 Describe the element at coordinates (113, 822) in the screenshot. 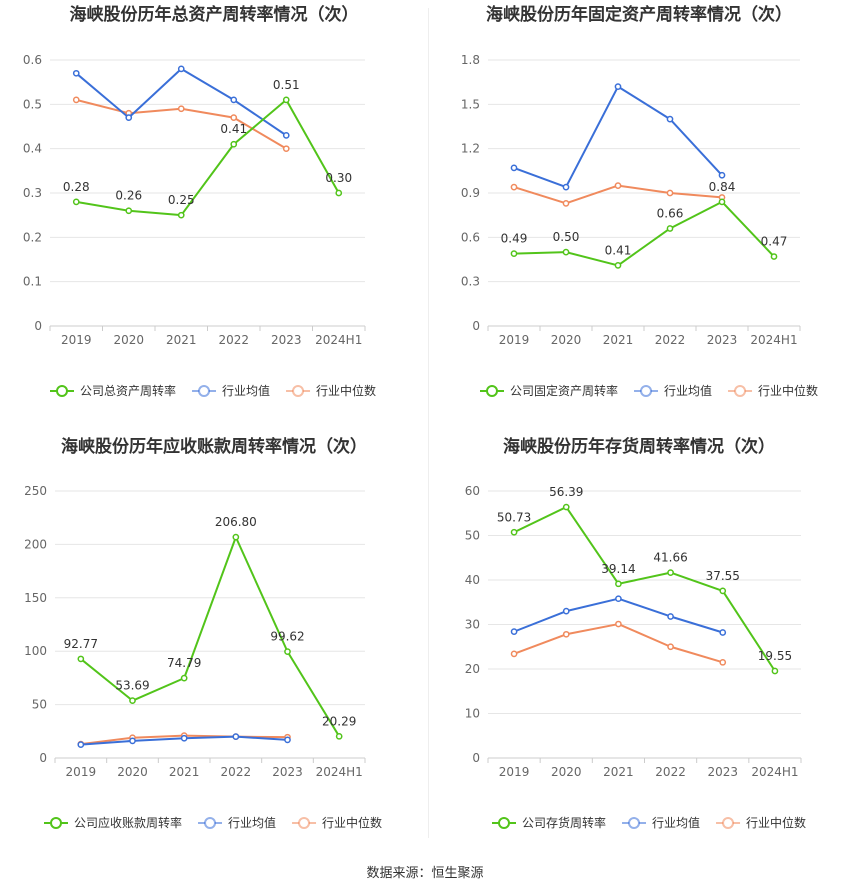

I see `legend-item-company: 公司应收账款周转率` at that location.